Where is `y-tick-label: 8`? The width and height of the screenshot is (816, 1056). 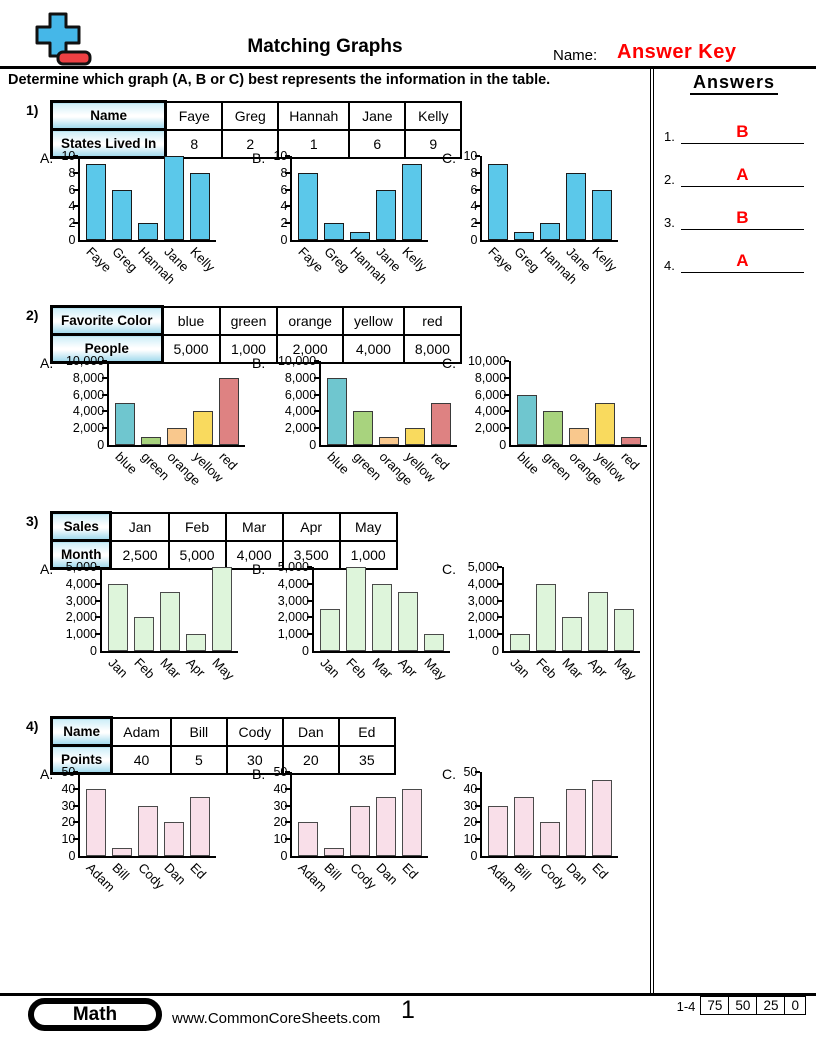 y-tick-label: 8 is located at coordinates (474, 172).